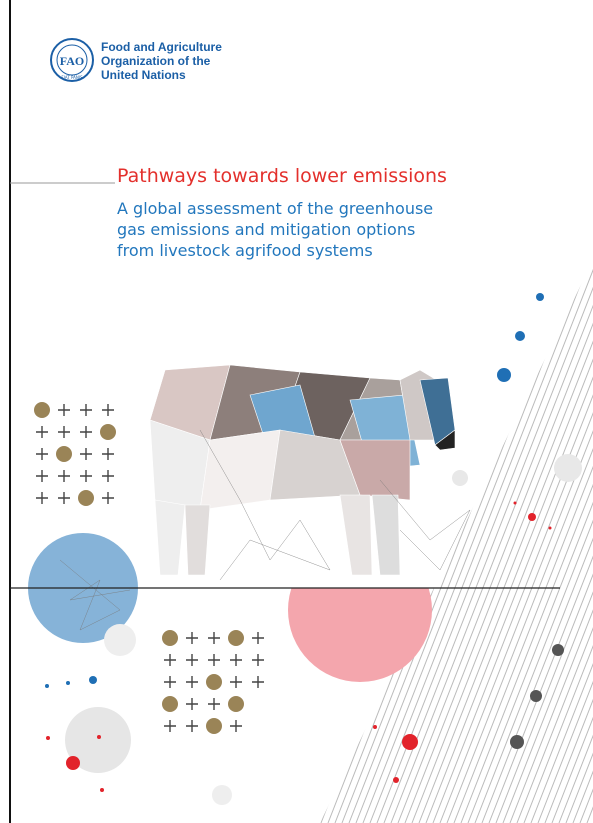 This screenshot has width=593, height=823. I want to click on title: Pathways towards lower emissions, so click(282, 176).